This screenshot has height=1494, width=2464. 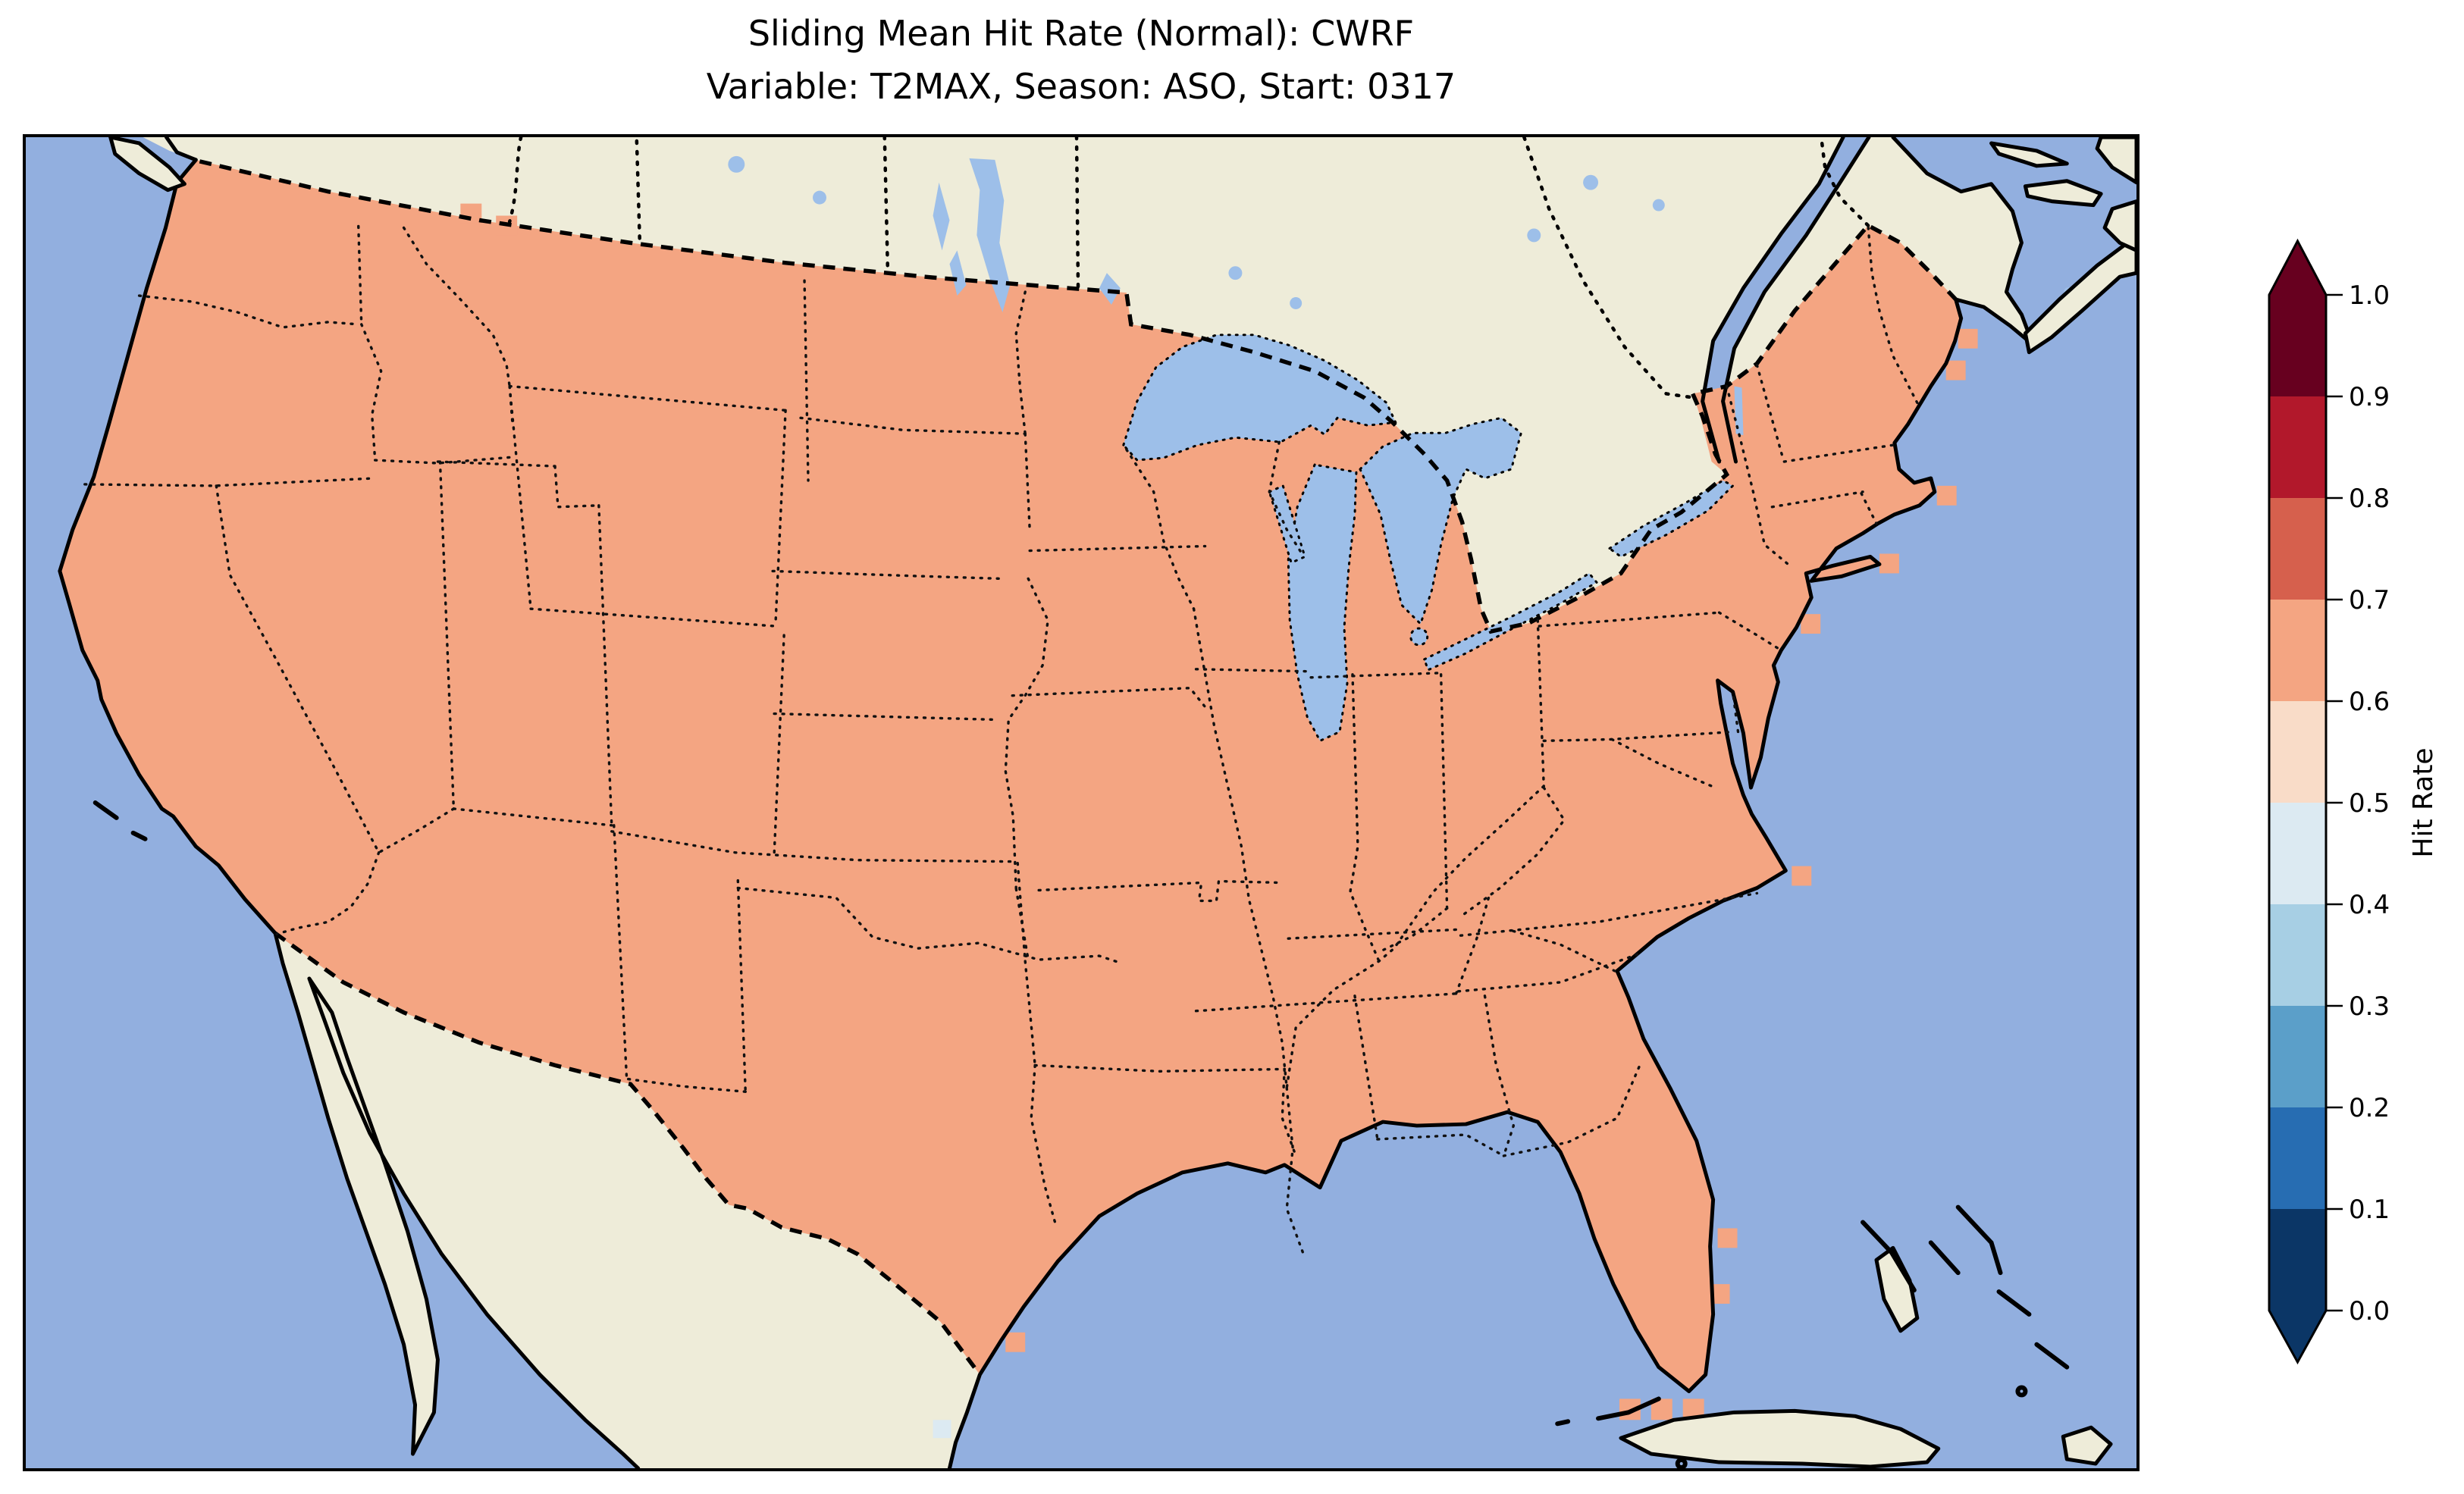 I want to click on colorbar-under-arrow, so click(x=2297, y=1336).